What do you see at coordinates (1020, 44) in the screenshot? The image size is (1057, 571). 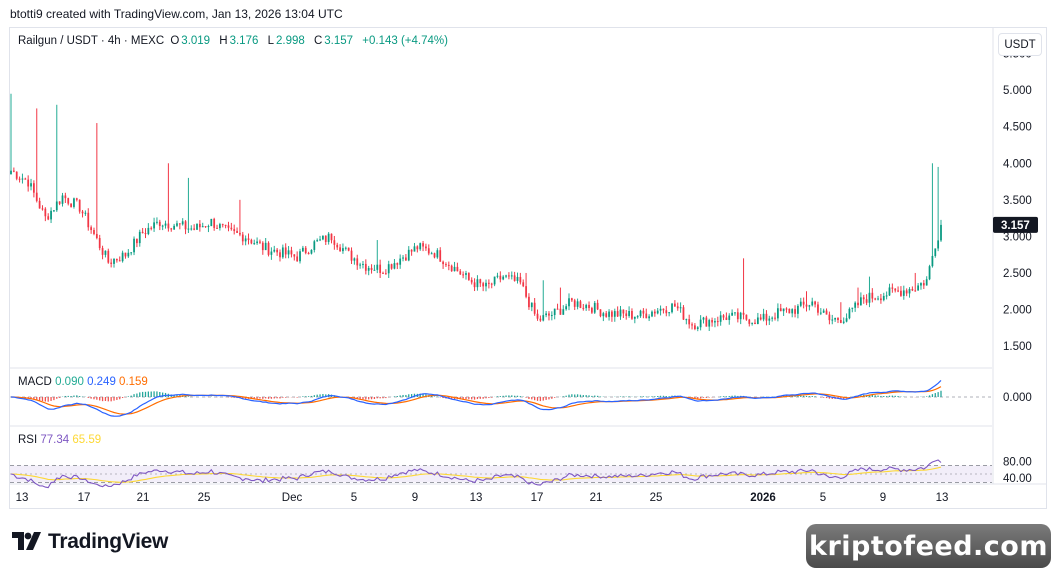 I see `currency-button: USDT` at bounding box center [1020, 44].